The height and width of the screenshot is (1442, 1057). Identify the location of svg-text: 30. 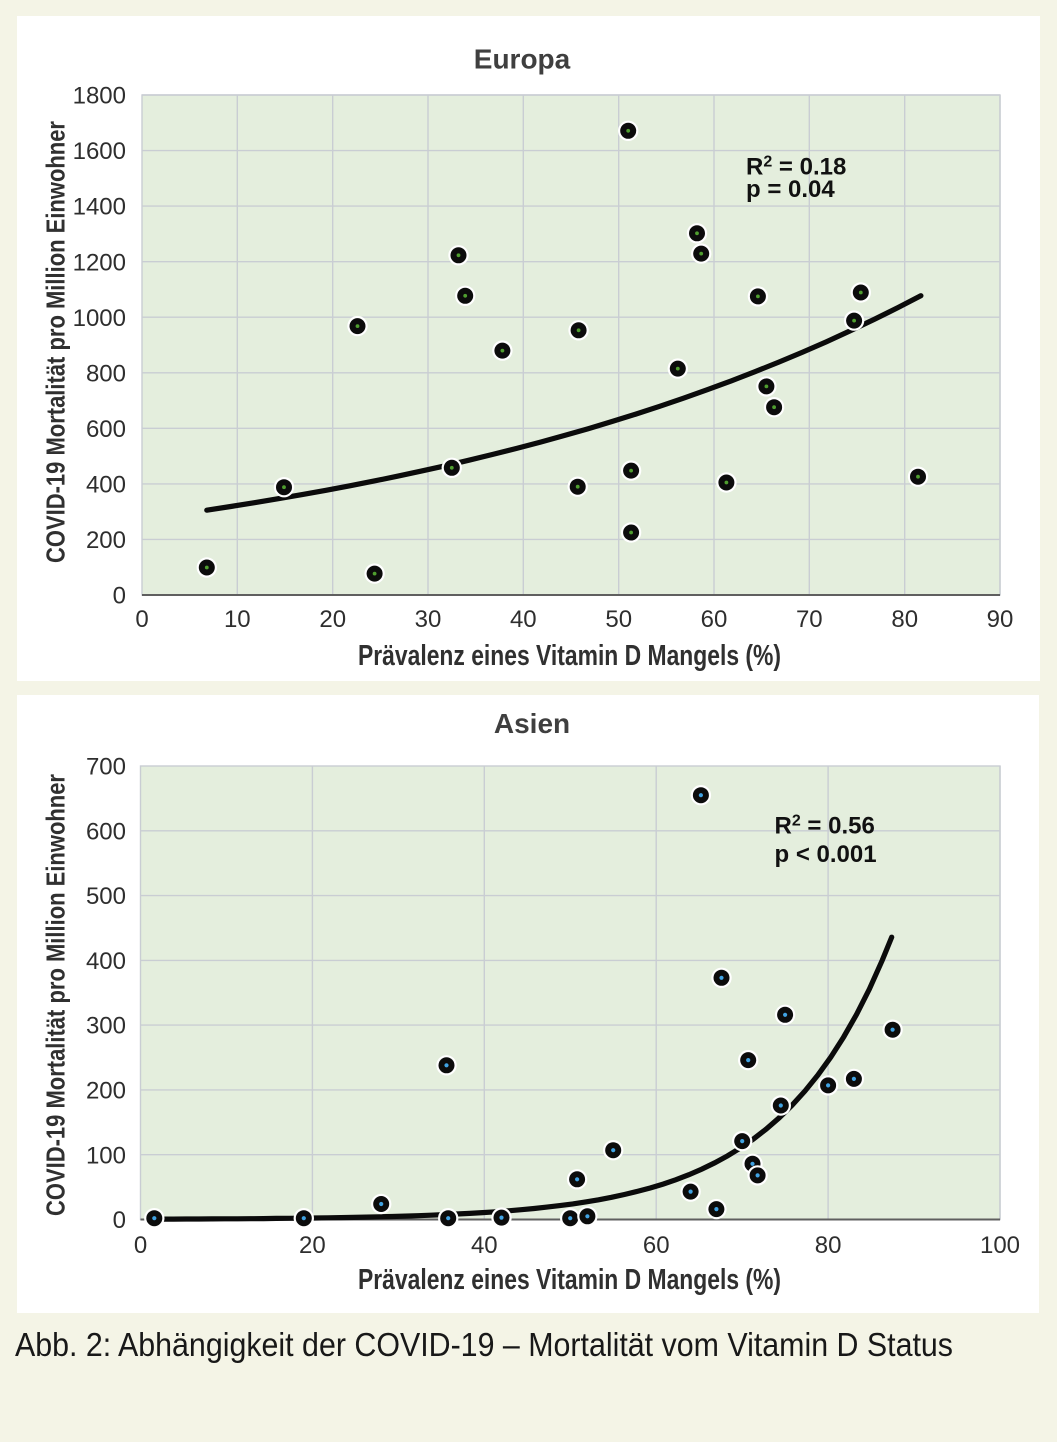
(428, 619).